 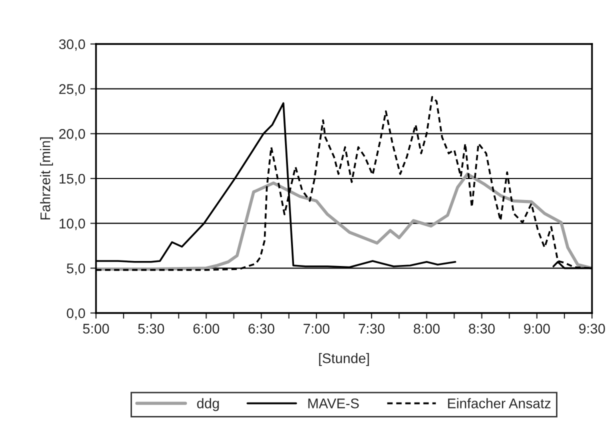 What do you see at coordinates (73, 224) in the screenshot?
I see `y-tick-label: 10,0` at bounding box center [73, 224].